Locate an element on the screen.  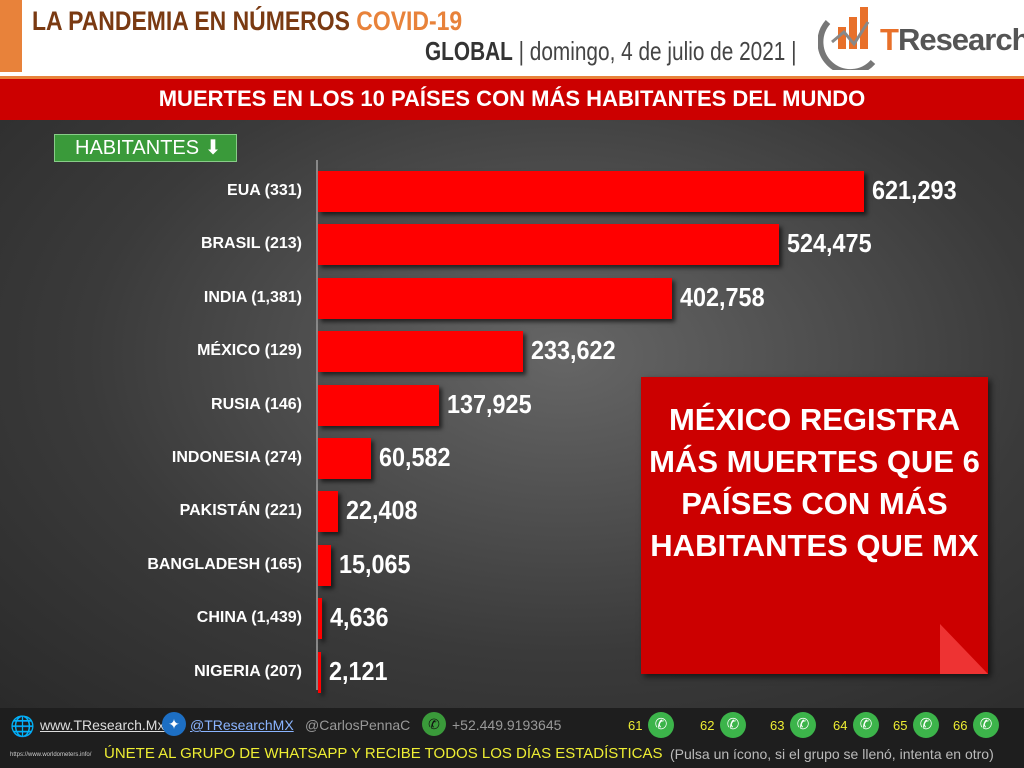
group-number: 62 is located at coordinates (707, 725).